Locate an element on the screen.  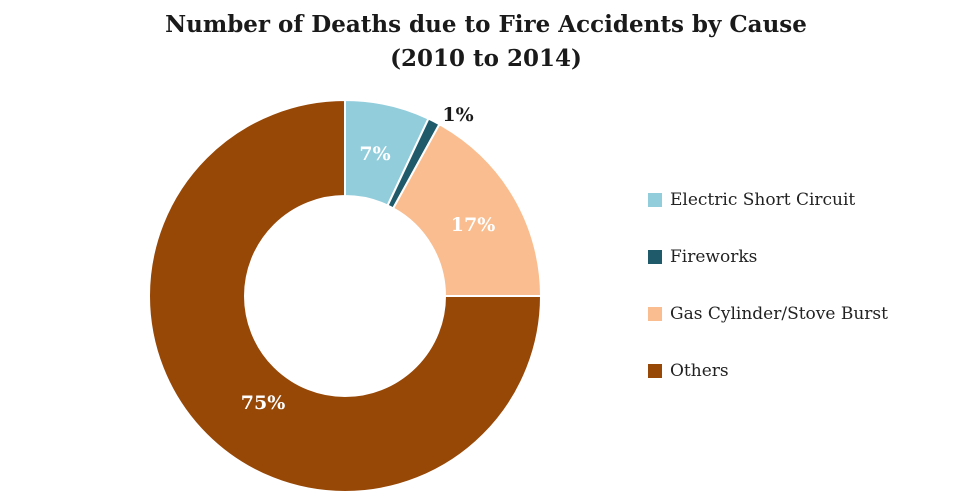
legend-item-gas-cylinder-stove-burst: Gas Cylinder/Stove Burst is located at coordinates (768, 314).